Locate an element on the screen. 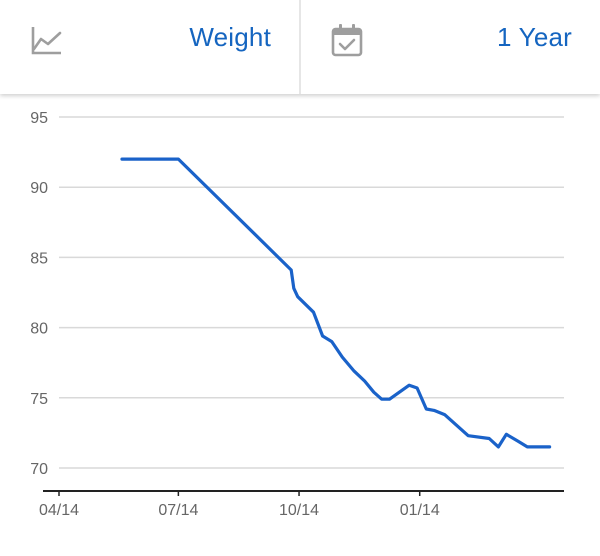  y-tick-label-80: 80 is located at coordinates (39, 329).